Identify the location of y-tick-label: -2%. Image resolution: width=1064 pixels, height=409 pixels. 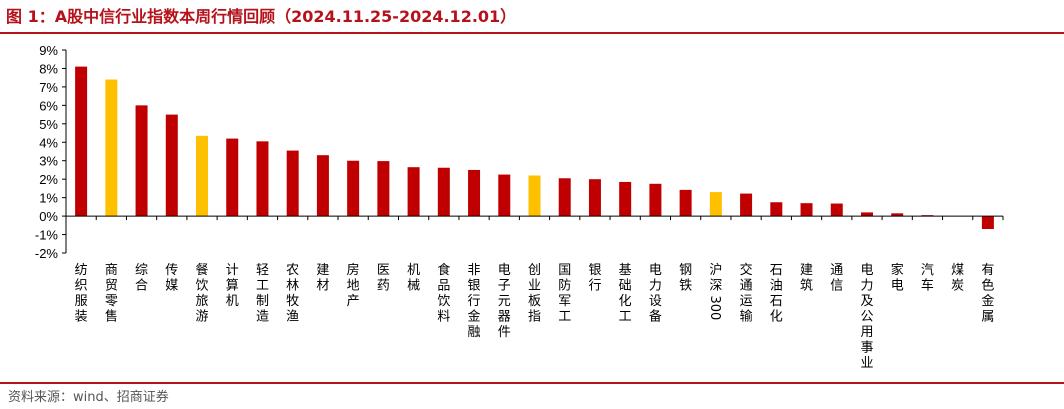
(47, 253).